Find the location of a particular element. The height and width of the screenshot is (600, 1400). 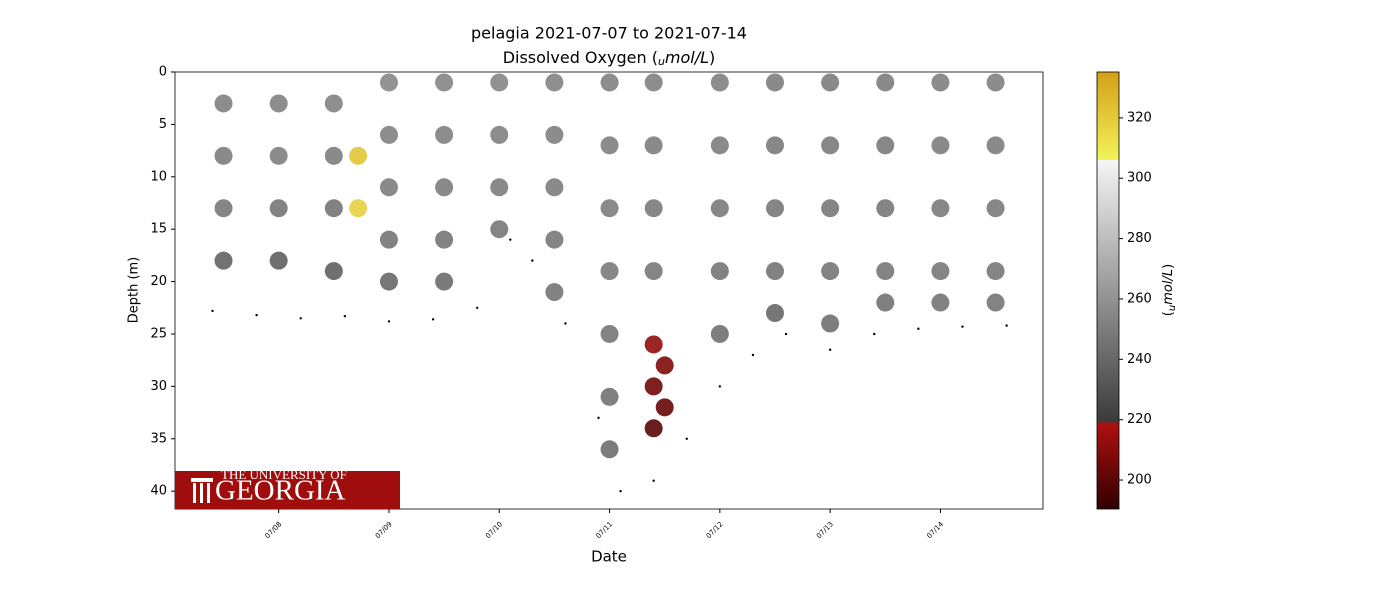

x-tick-label: 07/08 is located at coordinates (274, 530).